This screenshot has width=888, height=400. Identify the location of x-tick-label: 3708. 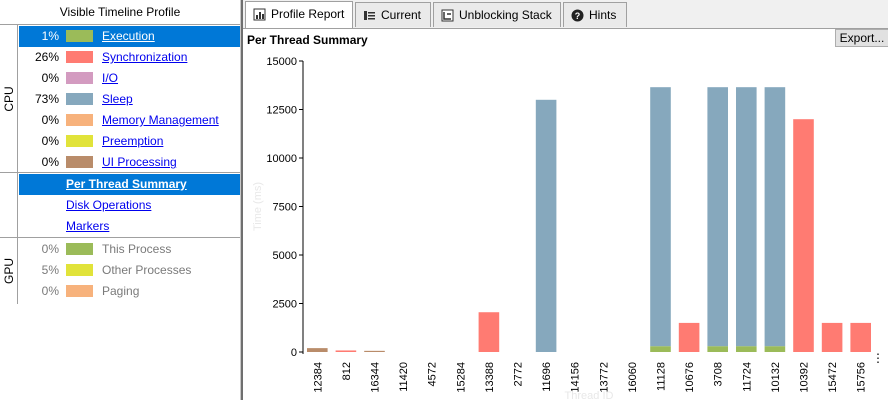
(719, 374).